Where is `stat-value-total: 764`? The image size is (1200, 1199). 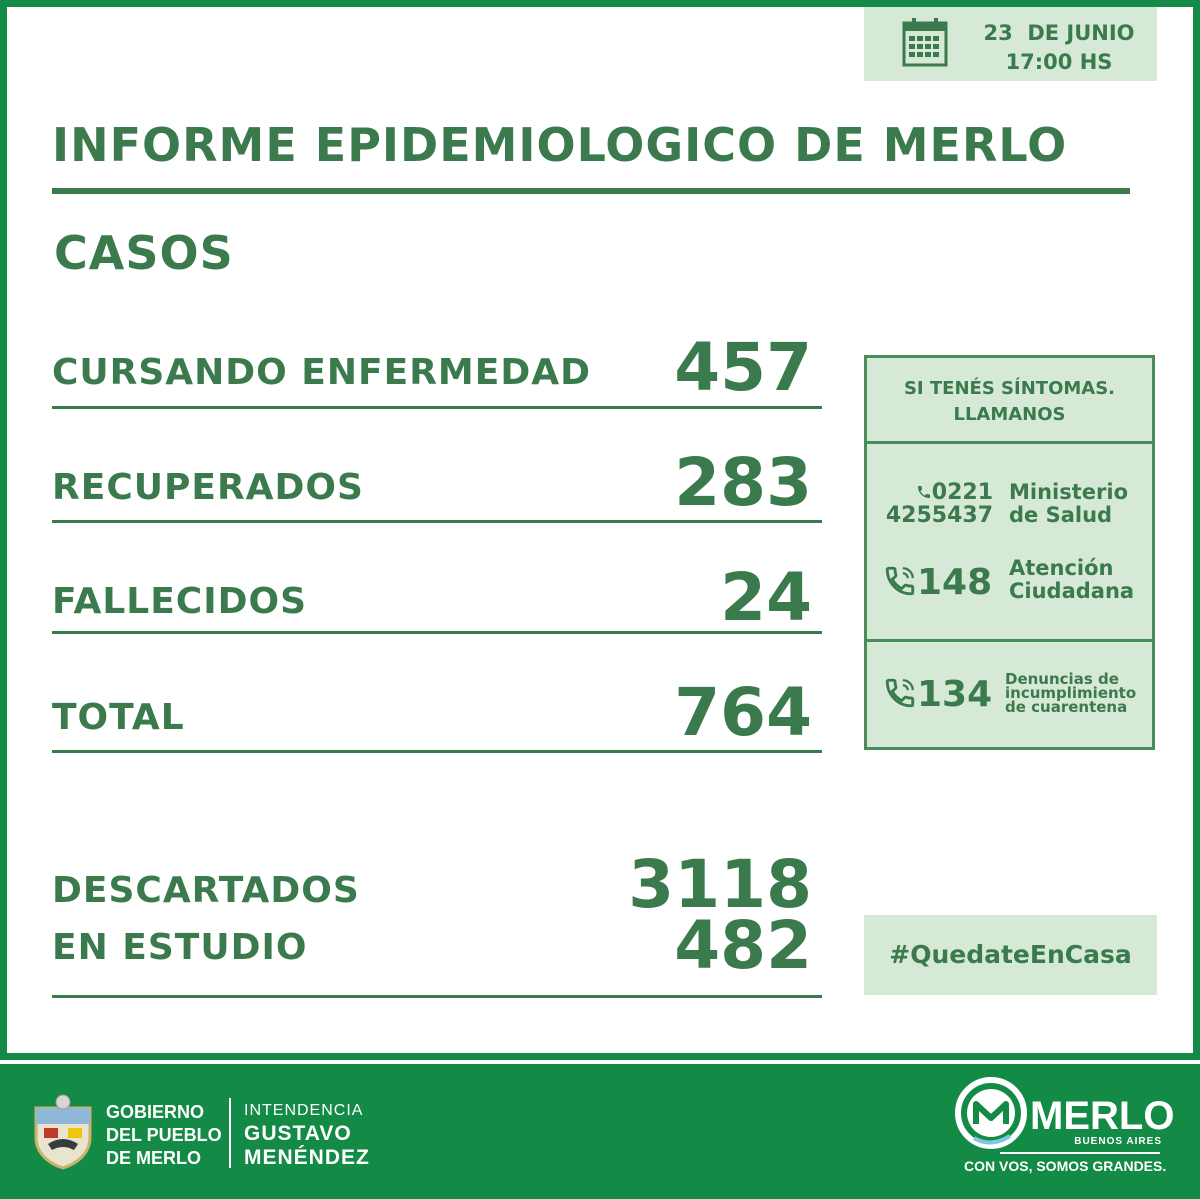
stat-value-total: 764 is located at coordinates (743, 712).